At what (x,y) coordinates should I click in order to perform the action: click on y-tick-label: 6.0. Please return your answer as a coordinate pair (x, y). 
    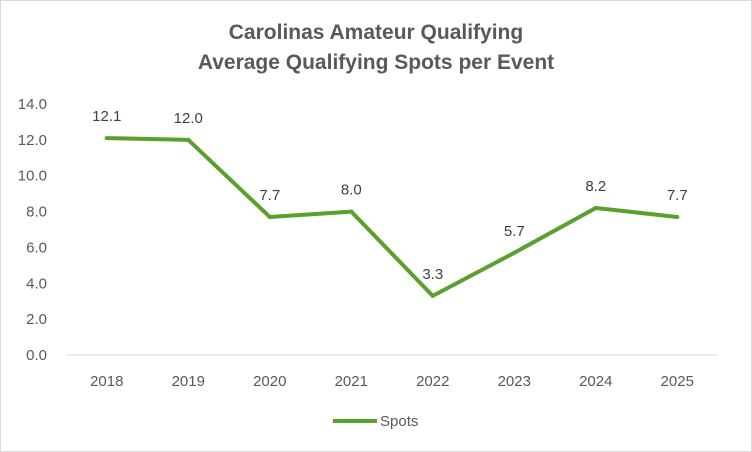
    Looking at the image, I should click on (36, 247).